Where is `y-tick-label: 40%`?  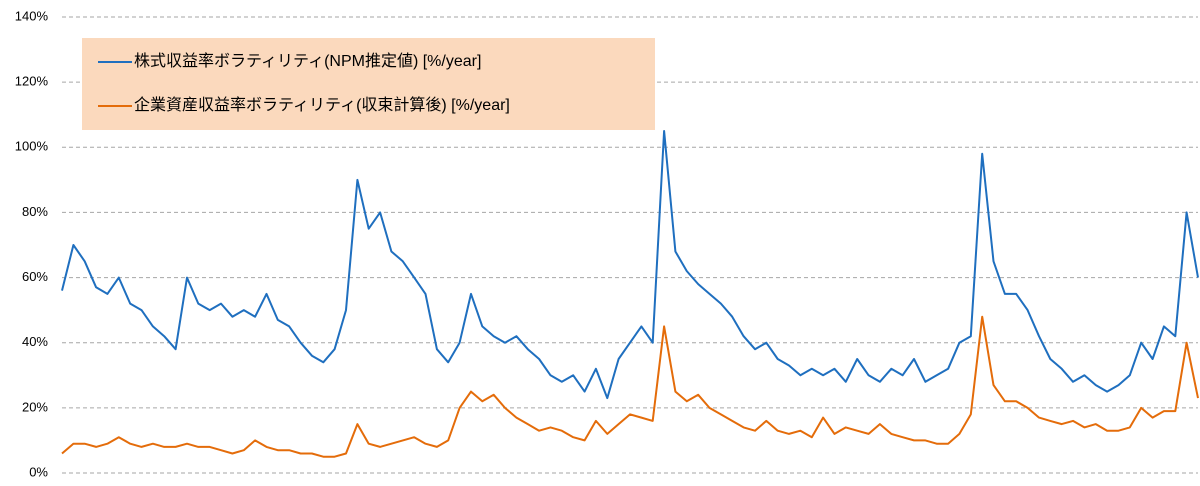
y-tick-label: 40% is located at coordinates (35, 341).